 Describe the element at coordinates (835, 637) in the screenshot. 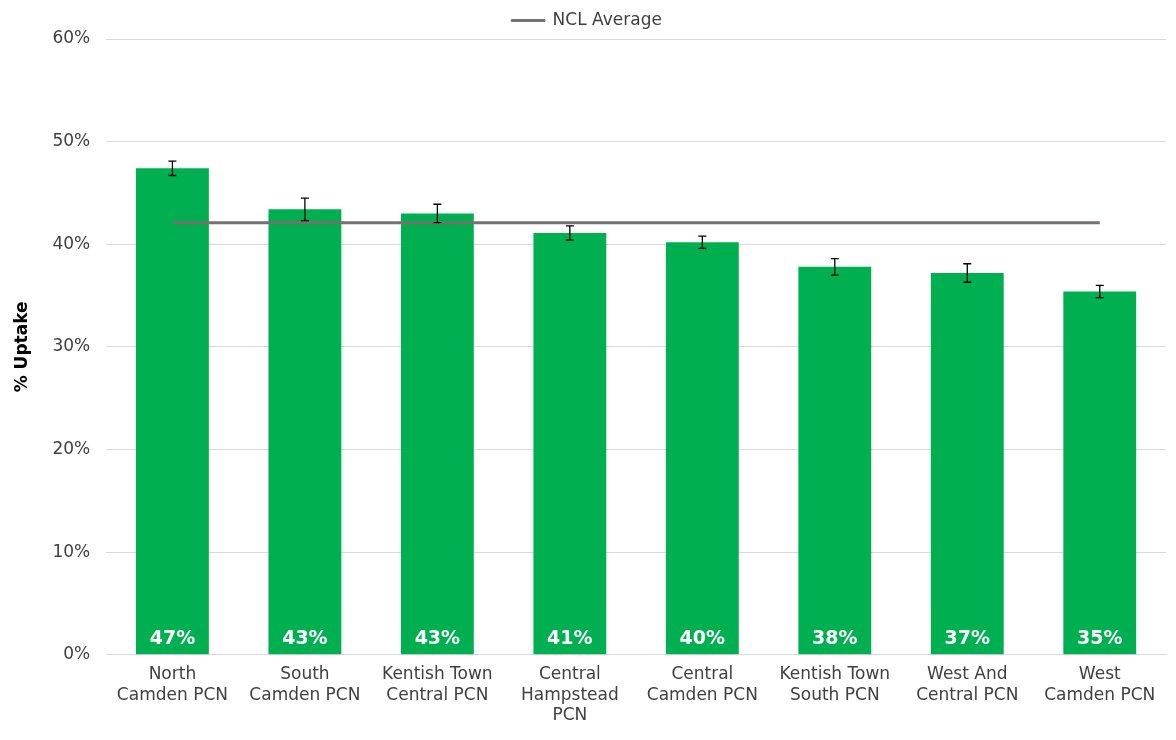

I see `data-label: 38%` at that location.